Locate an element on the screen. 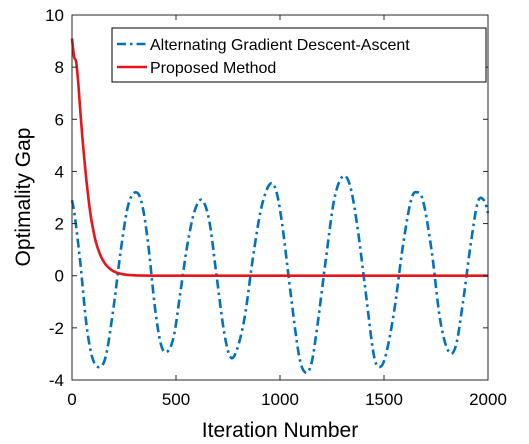 Image resolution: width=529 pixels, height=444 pixels. x-tick-label: 2000 is located at coordinates (488, 399).